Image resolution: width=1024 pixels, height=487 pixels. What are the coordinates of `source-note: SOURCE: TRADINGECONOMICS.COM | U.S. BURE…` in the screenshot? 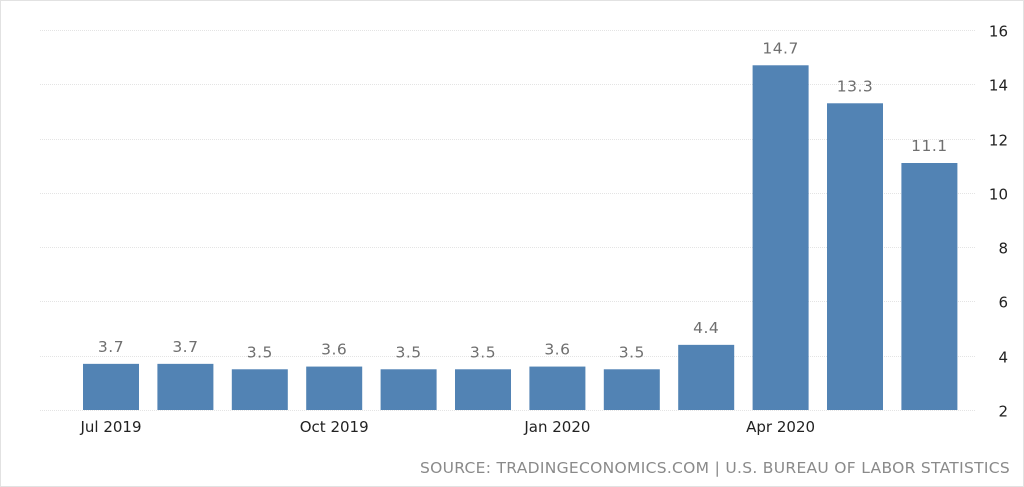 It's located at (714, 468).